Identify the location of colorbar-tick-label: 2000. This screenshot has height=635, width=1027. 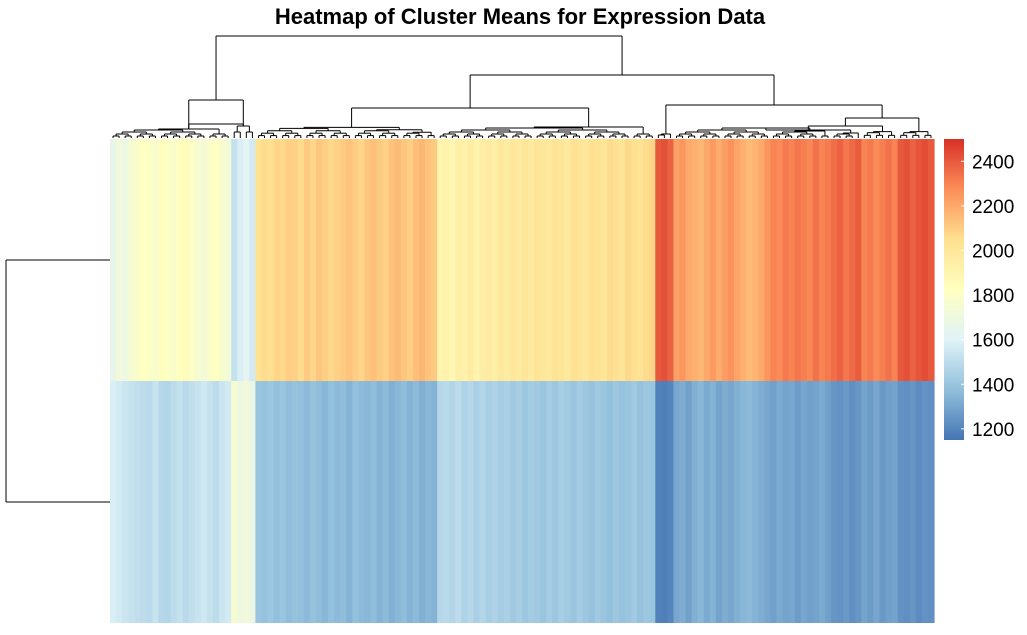
(993, 251).